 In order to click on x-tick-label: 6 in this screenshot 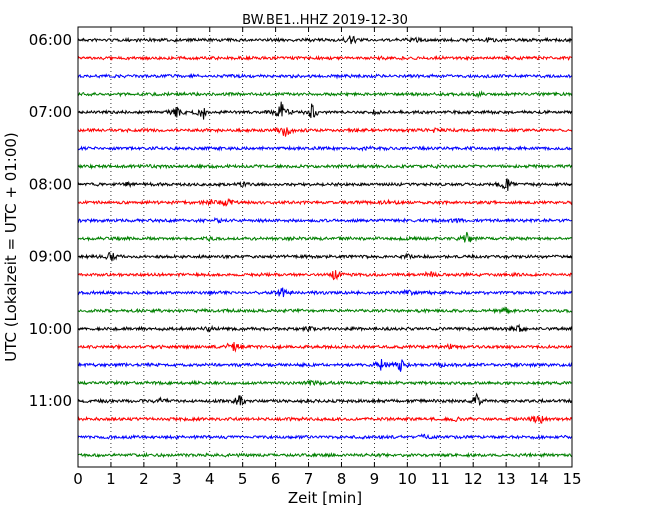, I will do `click(276, 479)`.